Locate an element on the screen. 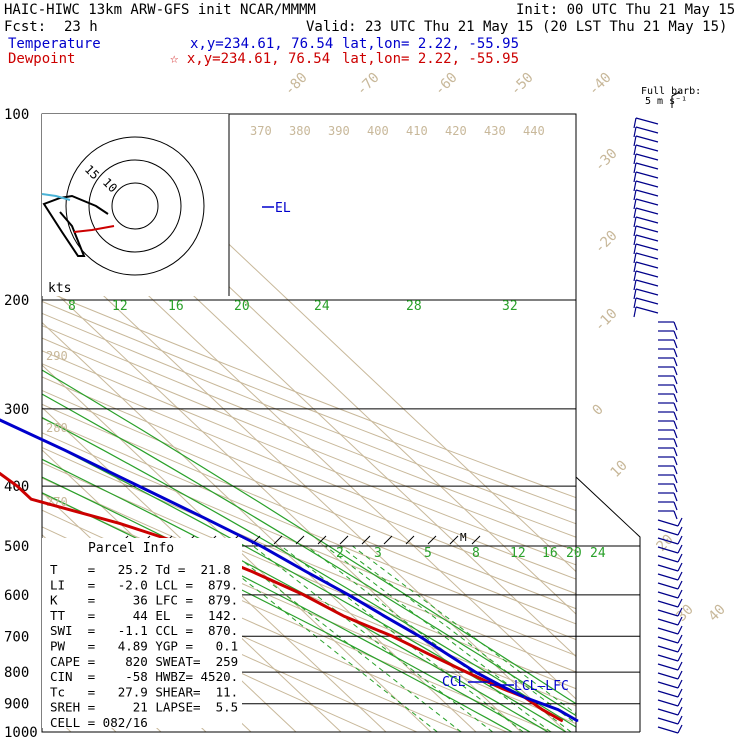 The image size is (740, 740). parcel-info-bg is located at coordinates (142, 633).